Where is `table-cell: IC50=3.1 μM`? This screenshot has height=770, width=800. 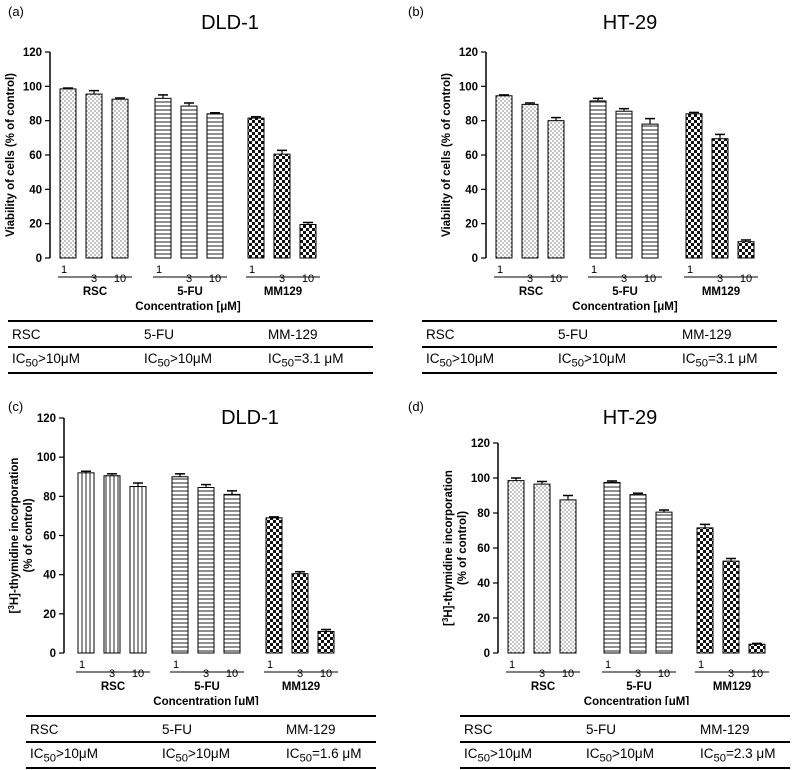
table-cell: IC50=3.1 μM is located at coordinates (727, 360).